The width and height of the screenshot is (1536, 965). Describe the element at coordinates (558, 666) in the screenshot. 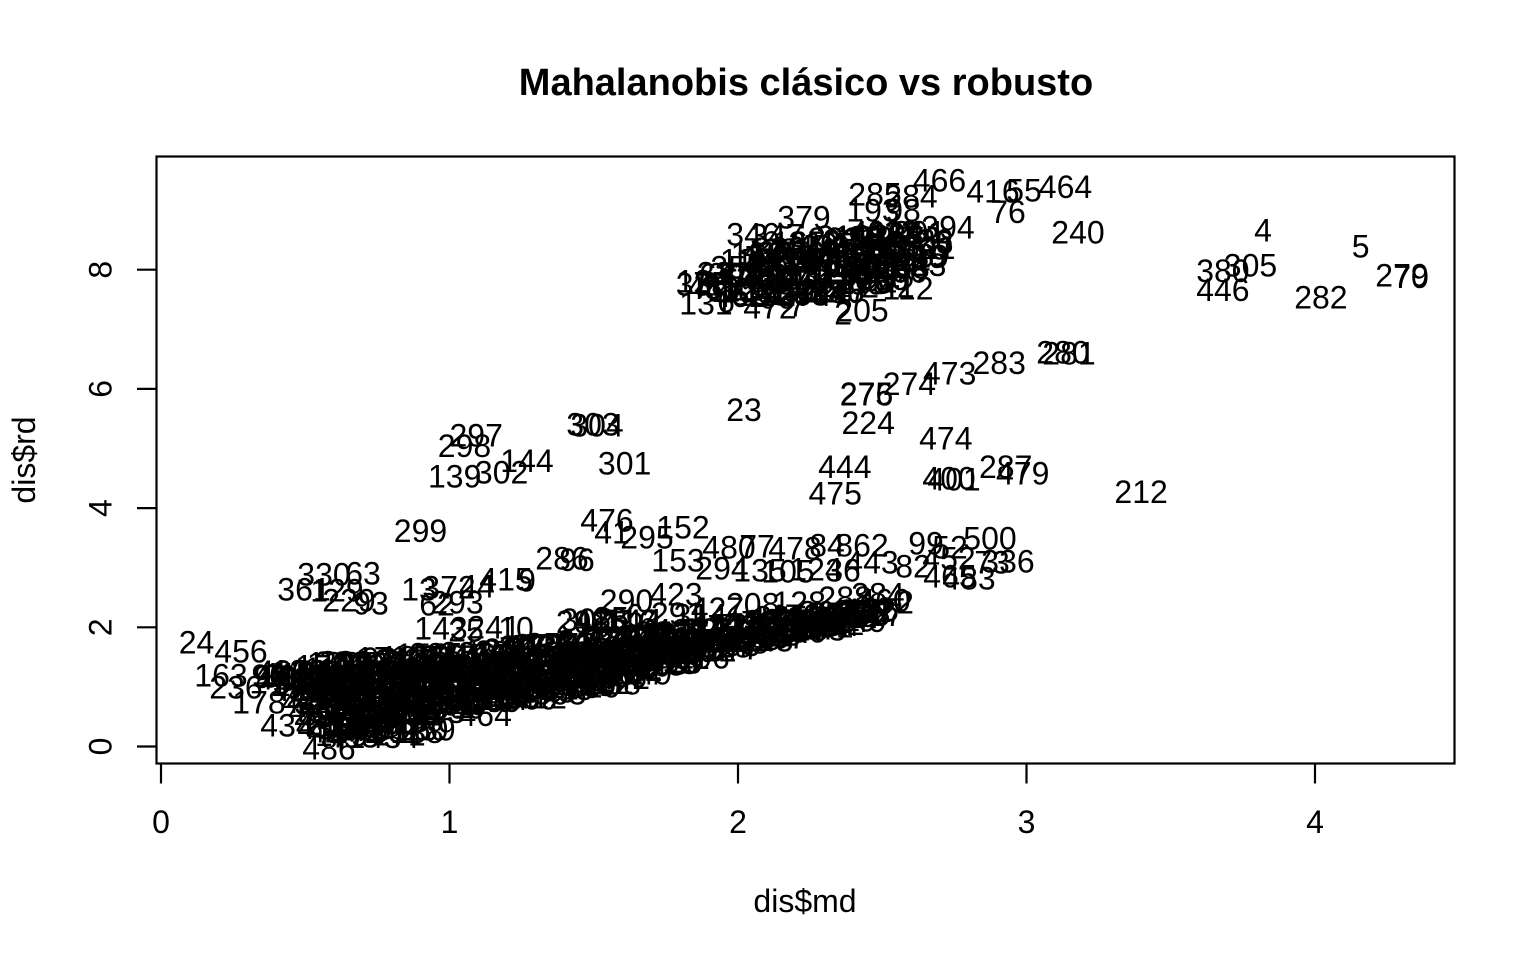

I see `svg-text: 161` at that location.